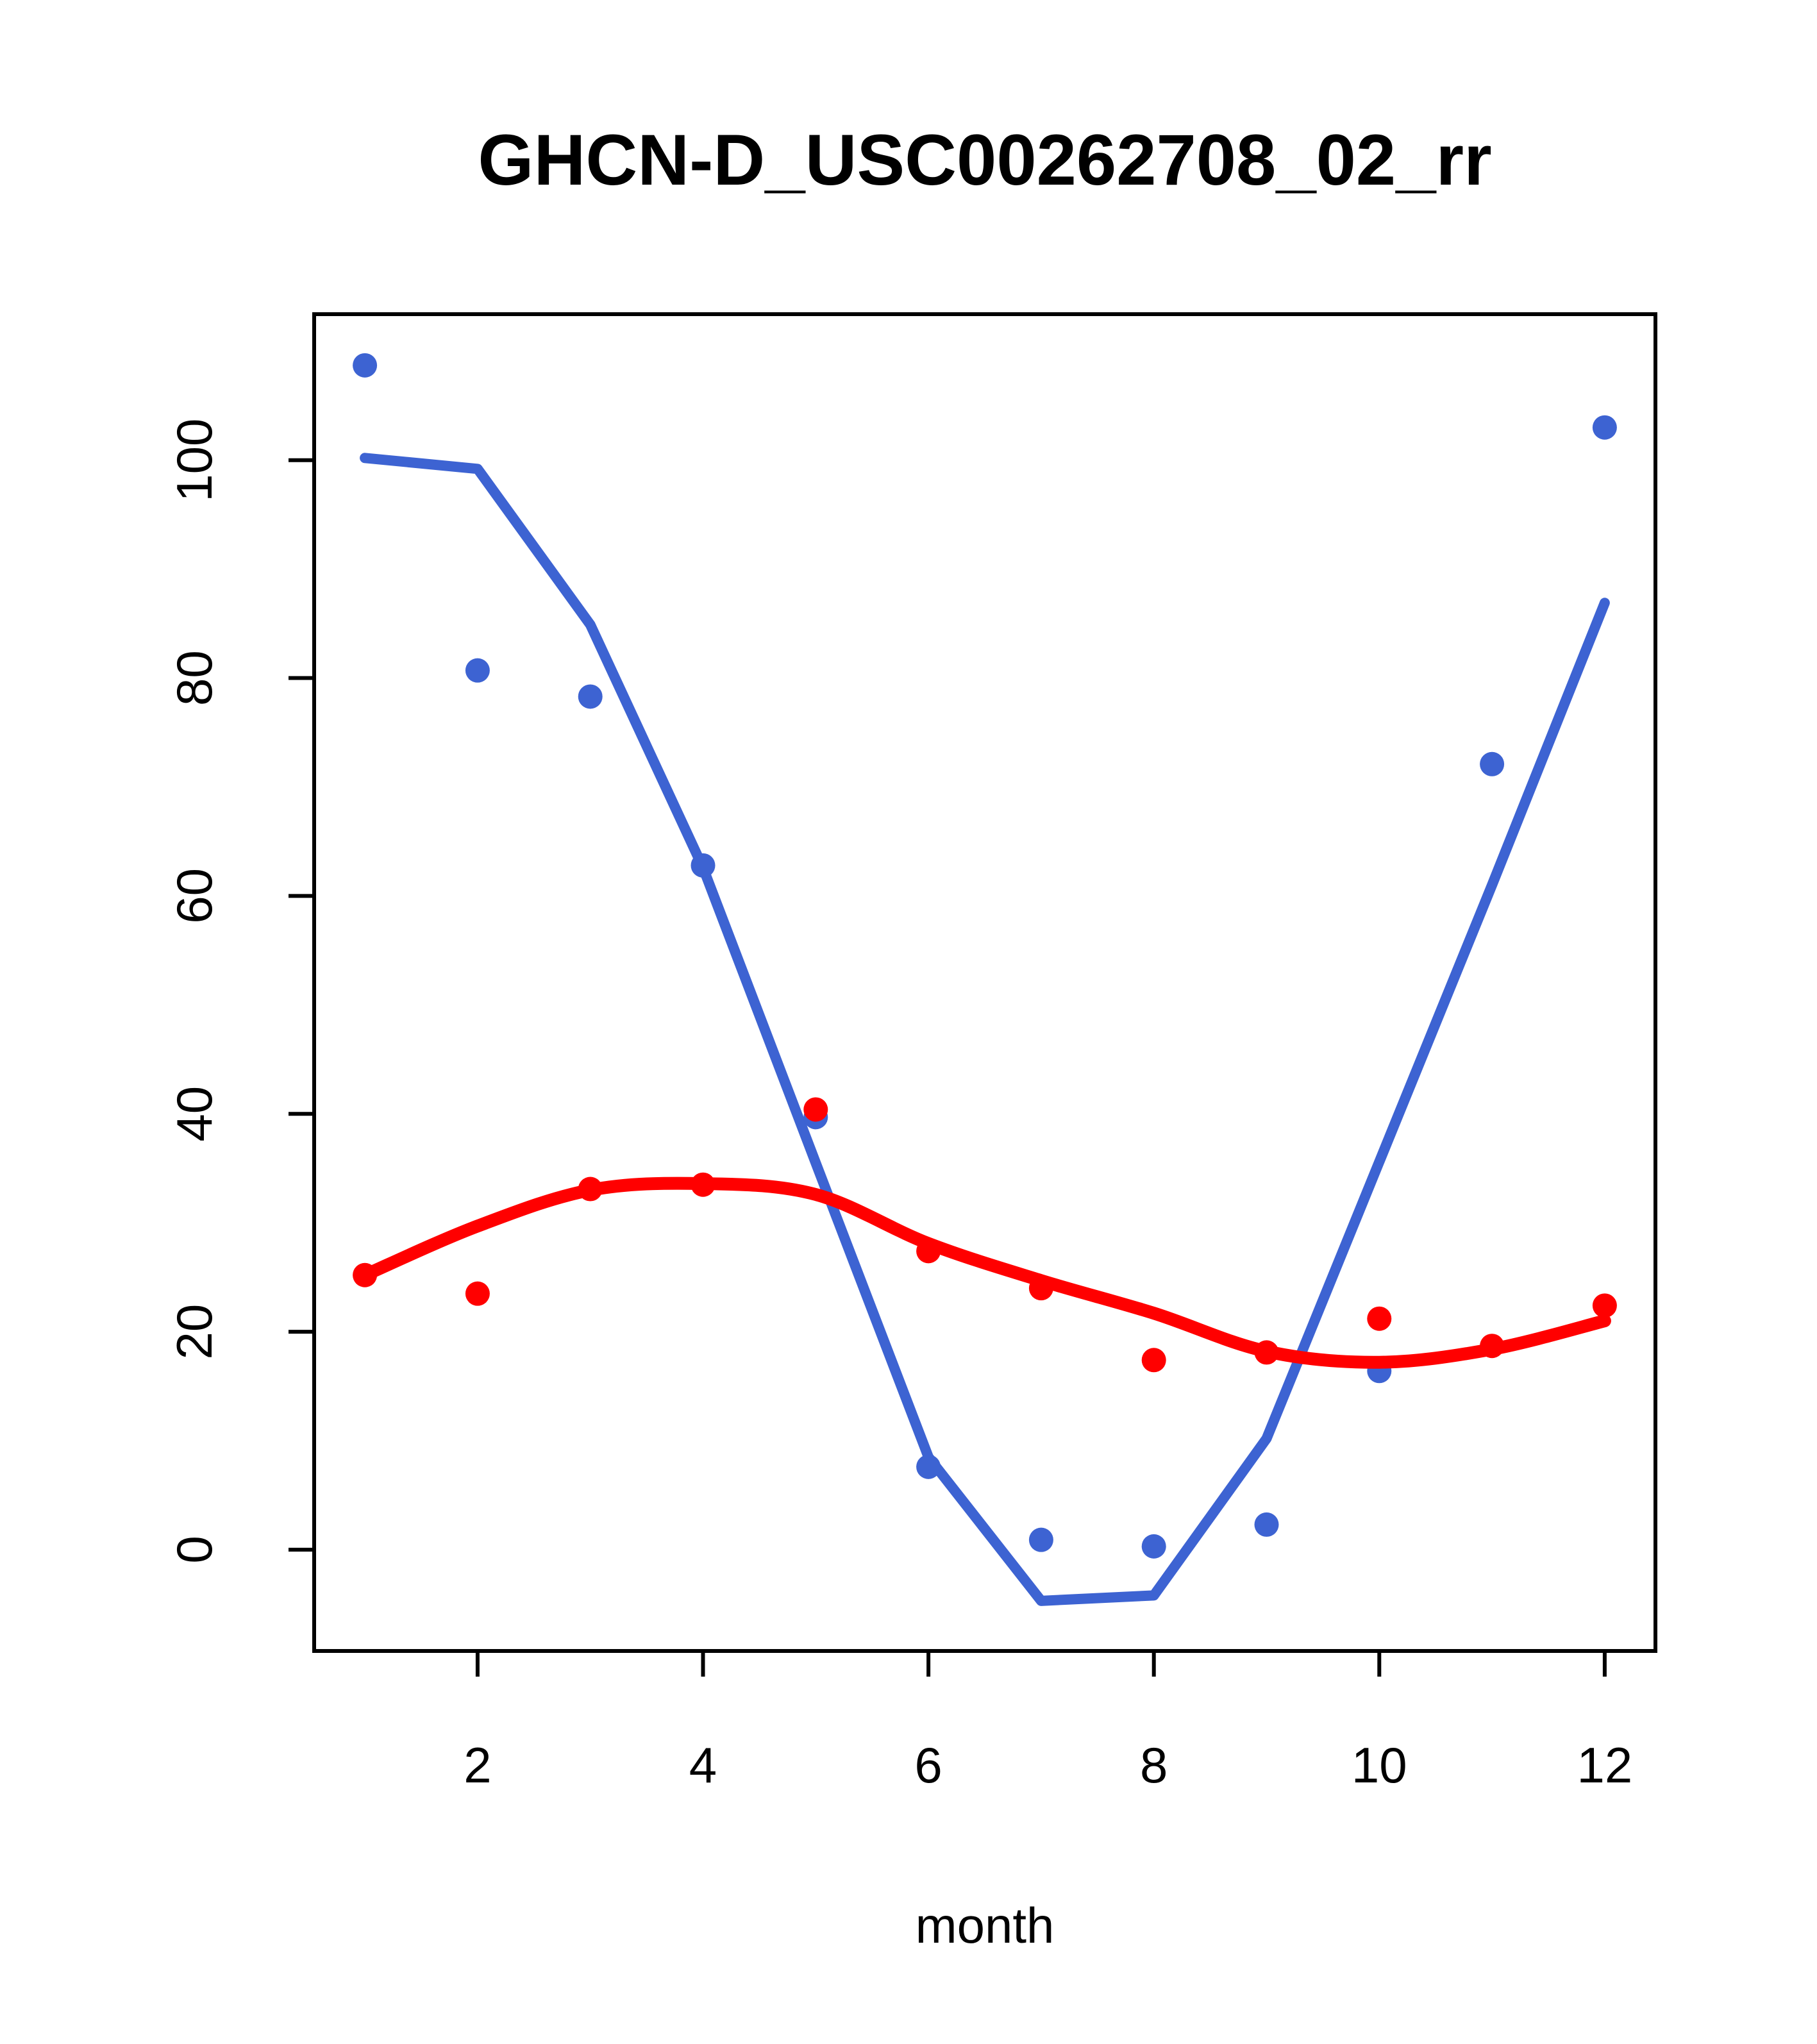 The width and height of the screenshot is (1817, 2044). I want to click on y-tick-label: 80, so click(194, 678).